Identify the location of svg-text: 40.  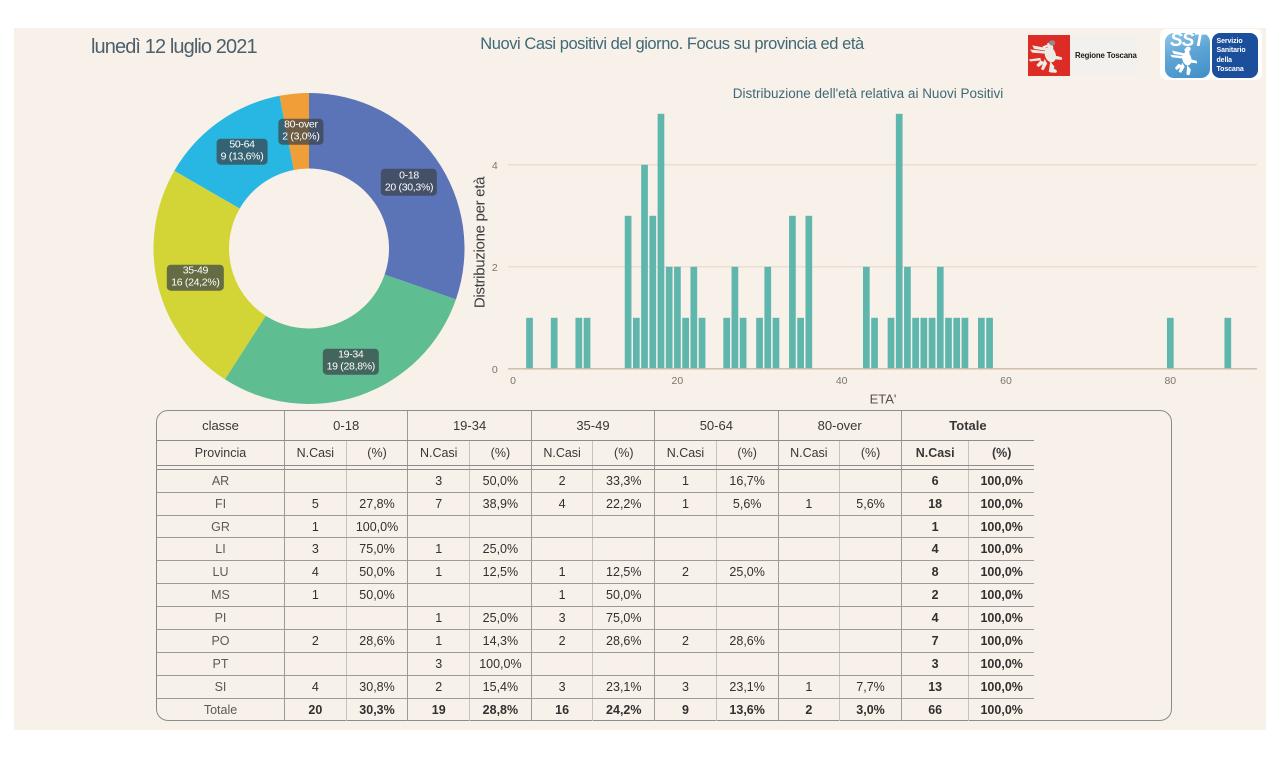
(842, 381).